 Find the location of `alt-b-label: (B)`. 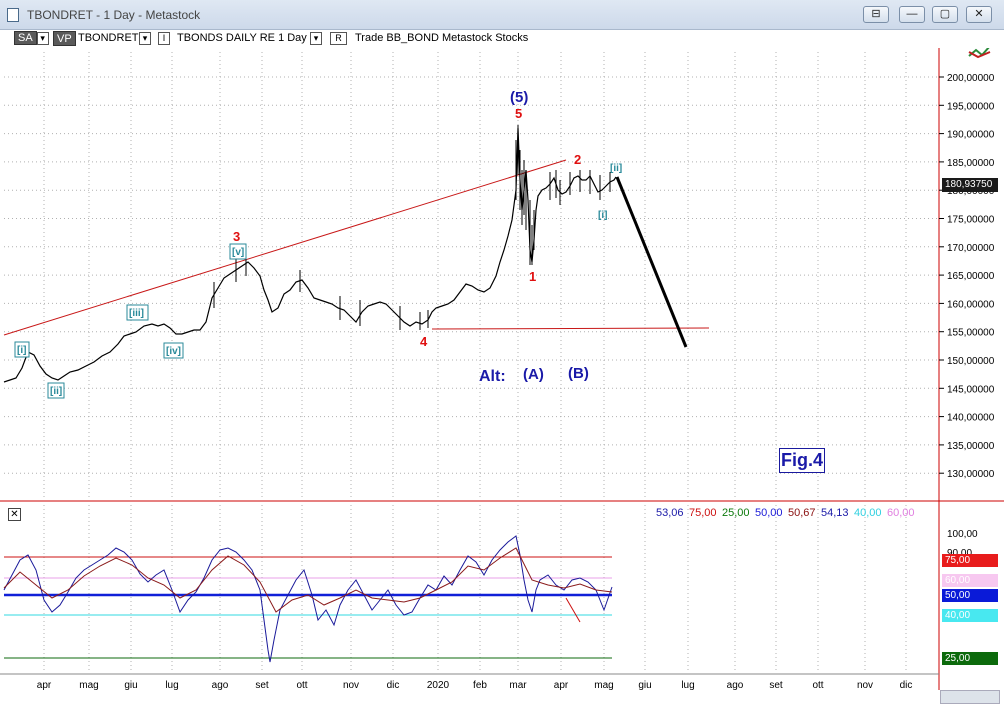

alt-b-label: (B) is located at coordinates (578, 373).